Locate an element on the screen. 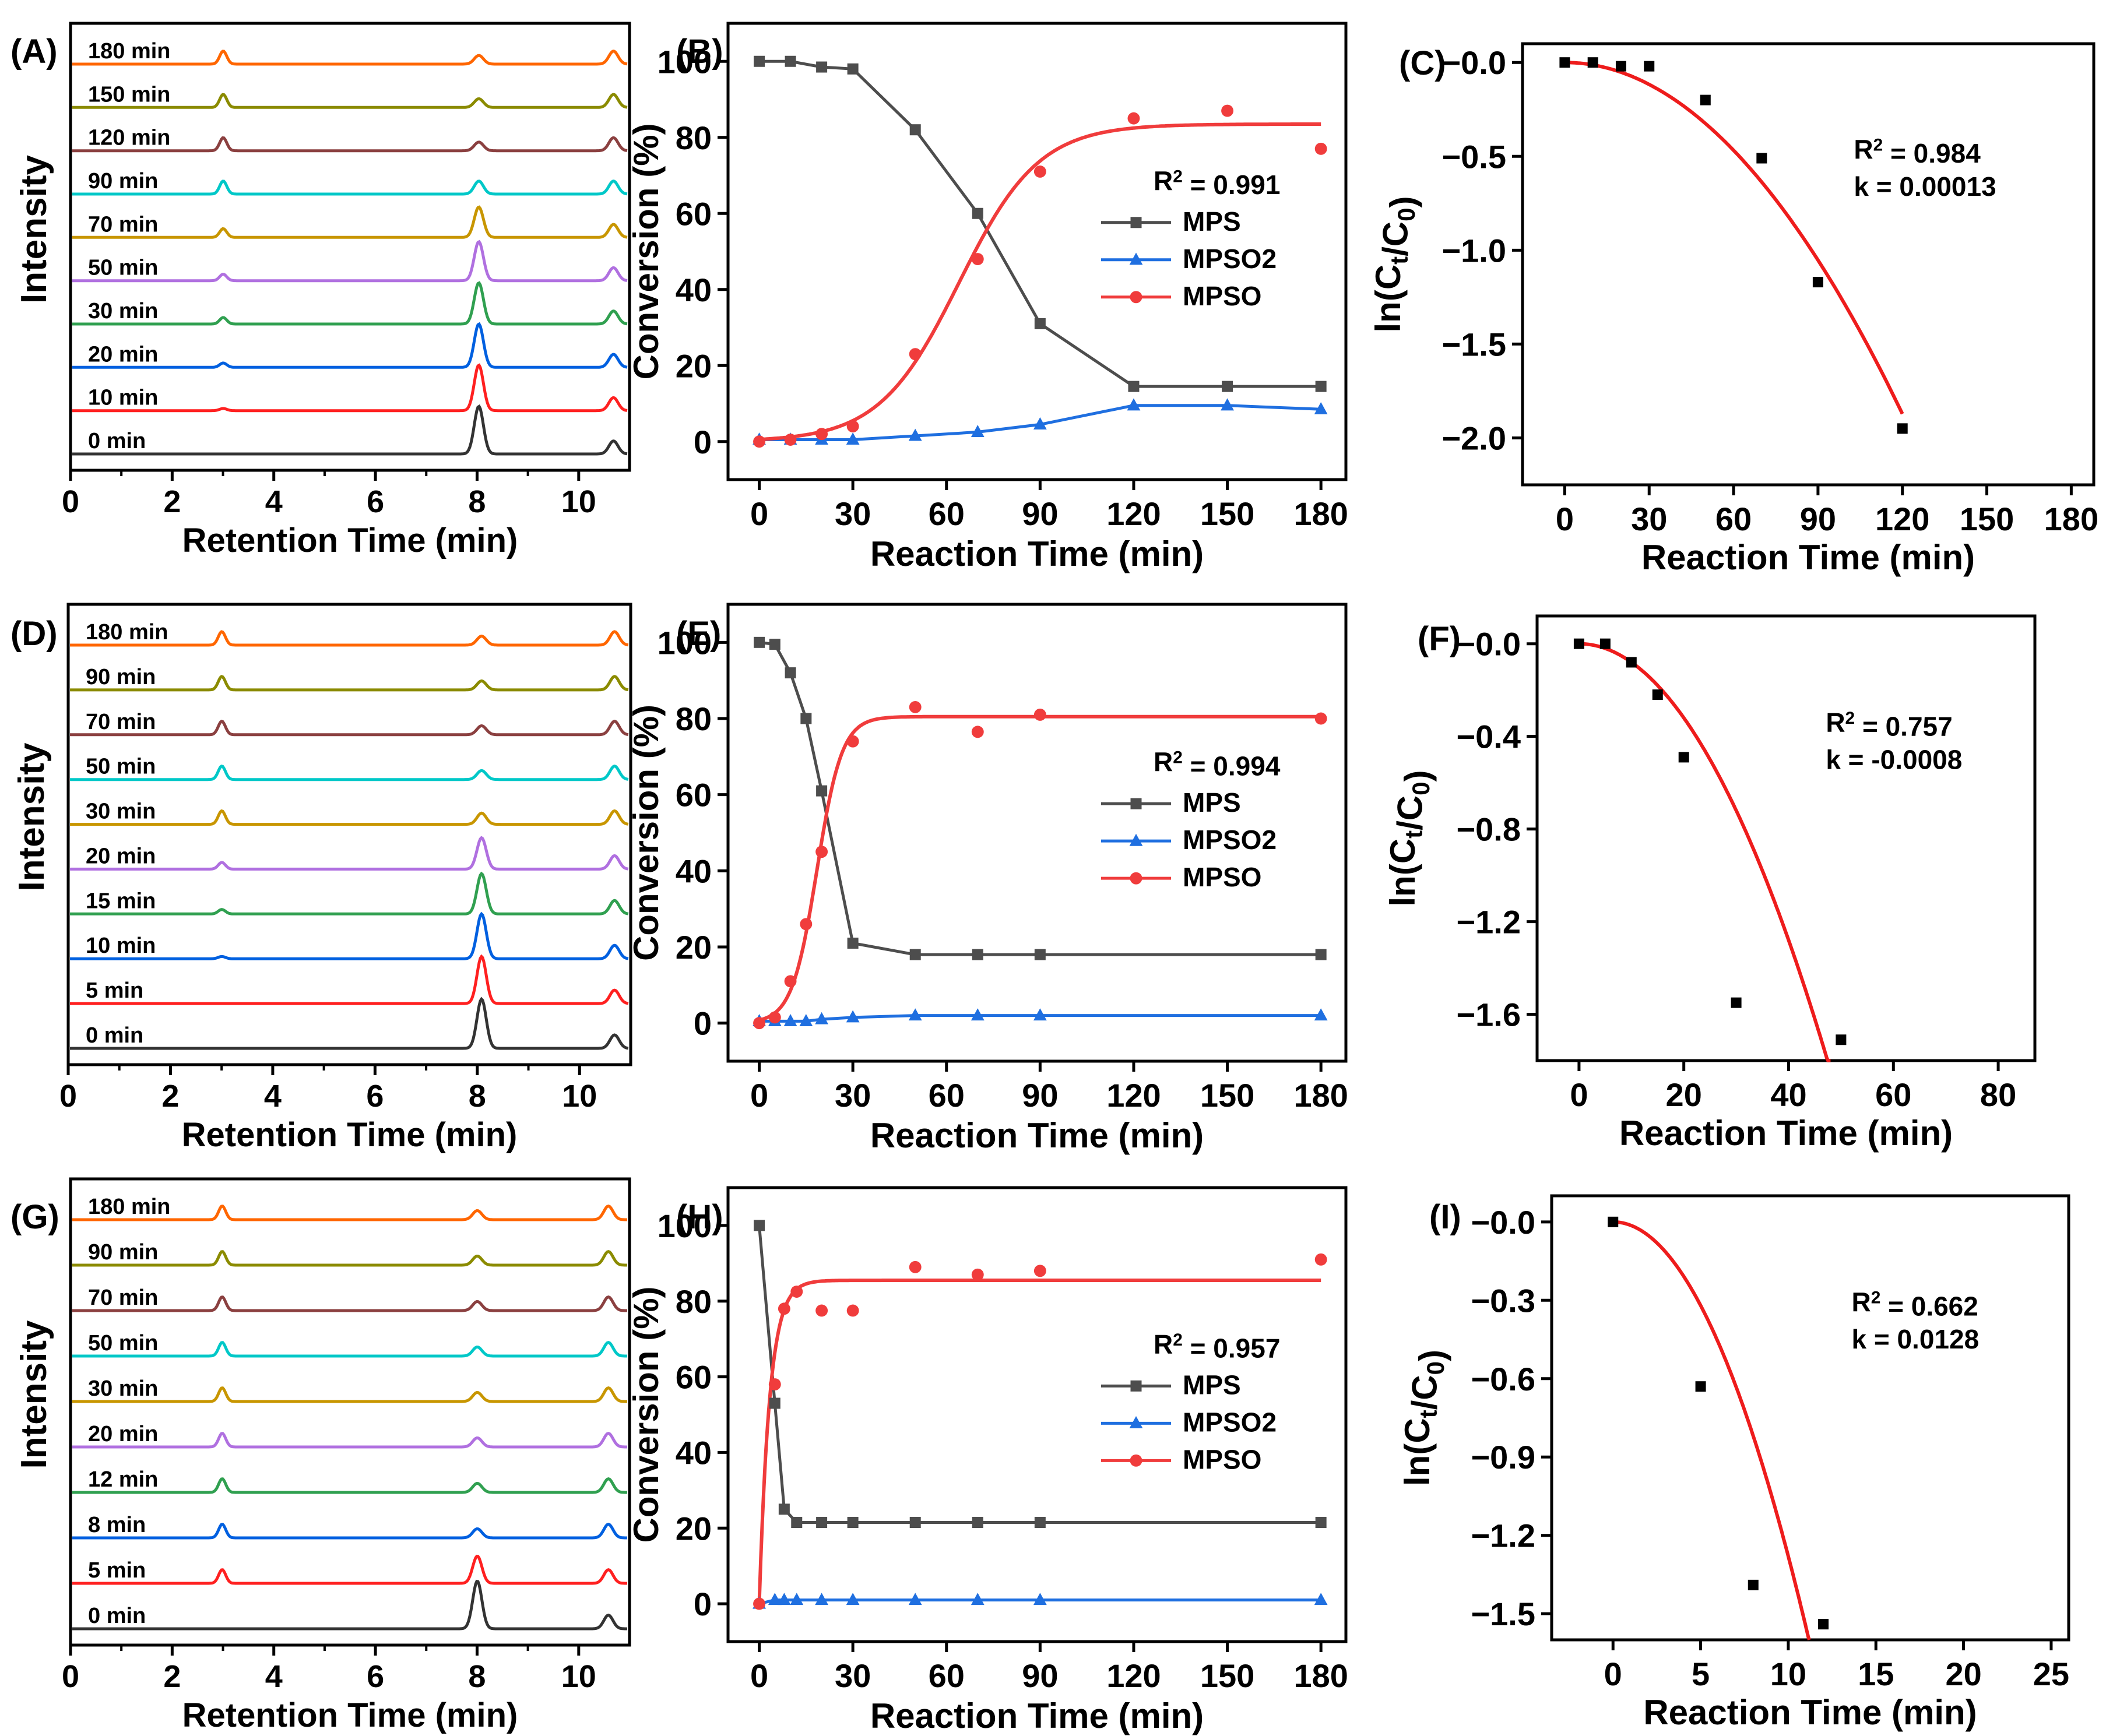  panel-label: (H) is located at coordinates (699, 1217).